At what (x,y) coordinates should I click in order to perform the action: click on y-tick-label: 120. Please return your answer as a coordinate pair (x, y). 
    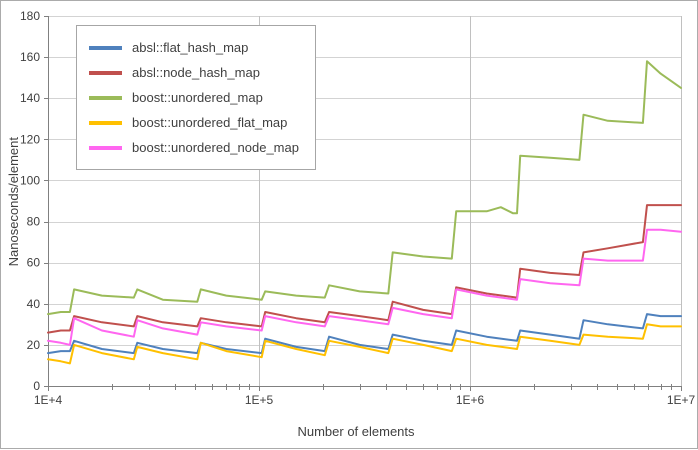
    Looking at the image, I should click on (30, 139).